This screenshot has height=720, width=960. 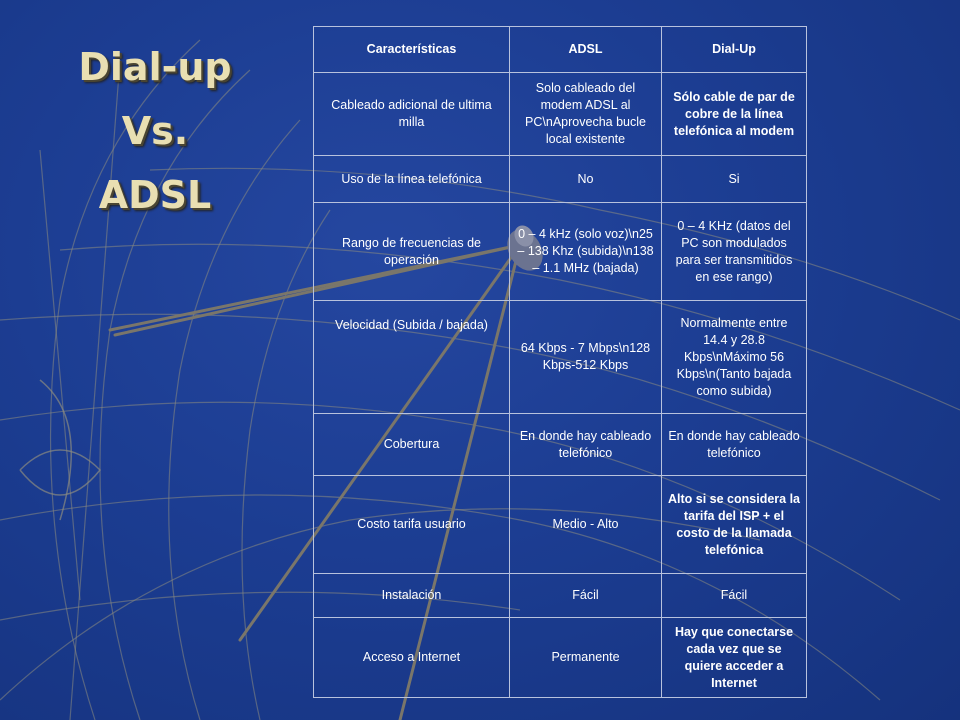 I want to click on cell-feature: Cableado adicional de ultima milla, so click(x=411, y=114).